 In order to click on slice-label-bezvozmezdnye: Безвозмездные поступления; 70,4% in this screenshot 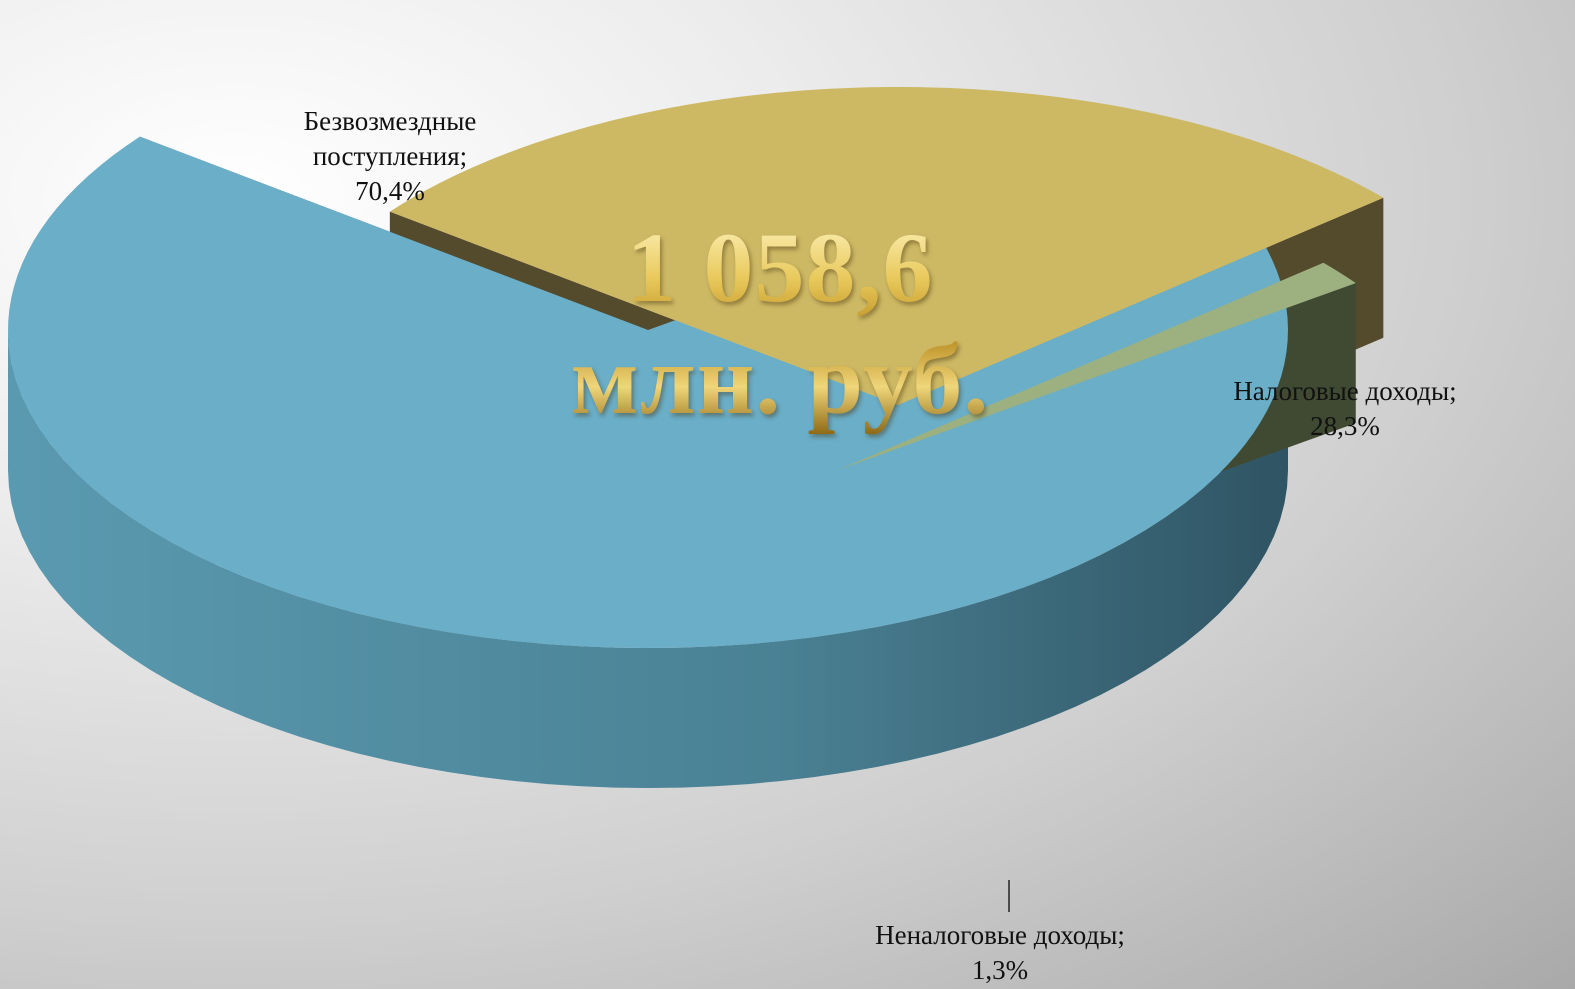, I will do `click(390, 156)`.